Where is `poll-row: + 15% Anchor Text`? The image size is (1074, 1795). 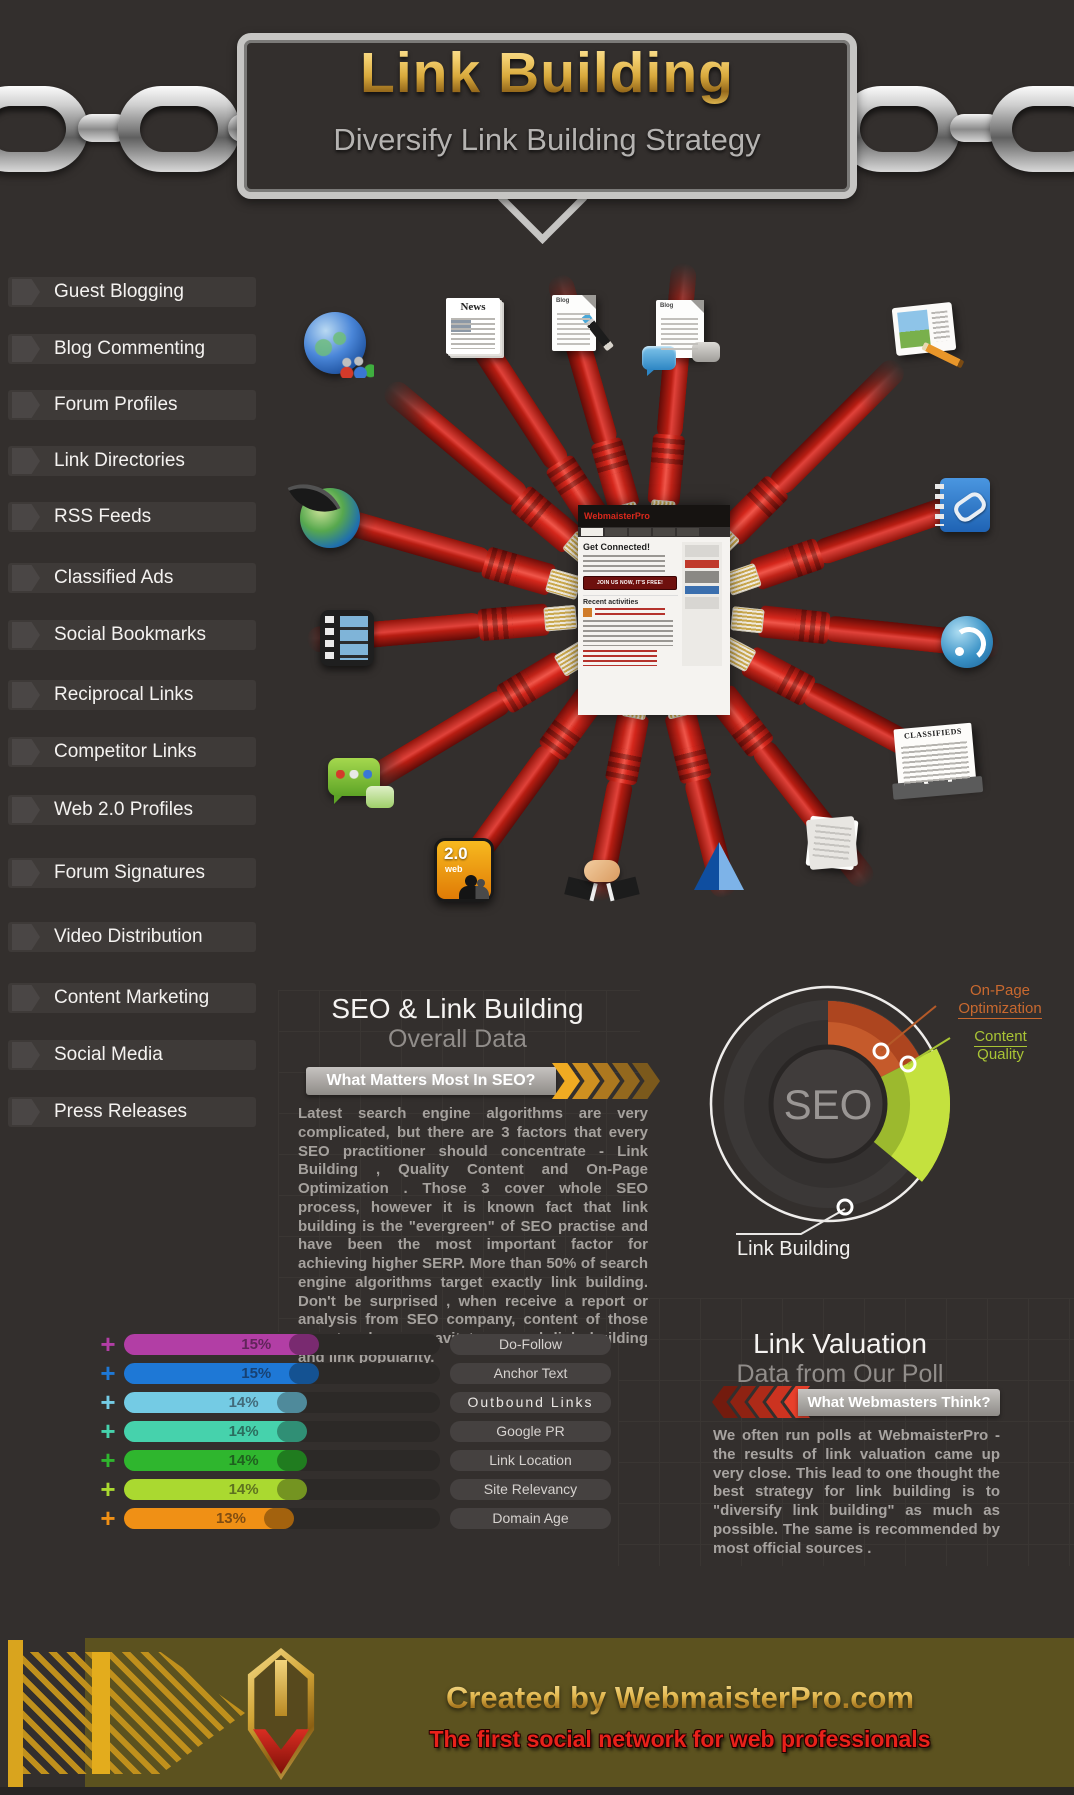
poll-row: + 15% Anchor Text is located at coordinates (351, 1373).